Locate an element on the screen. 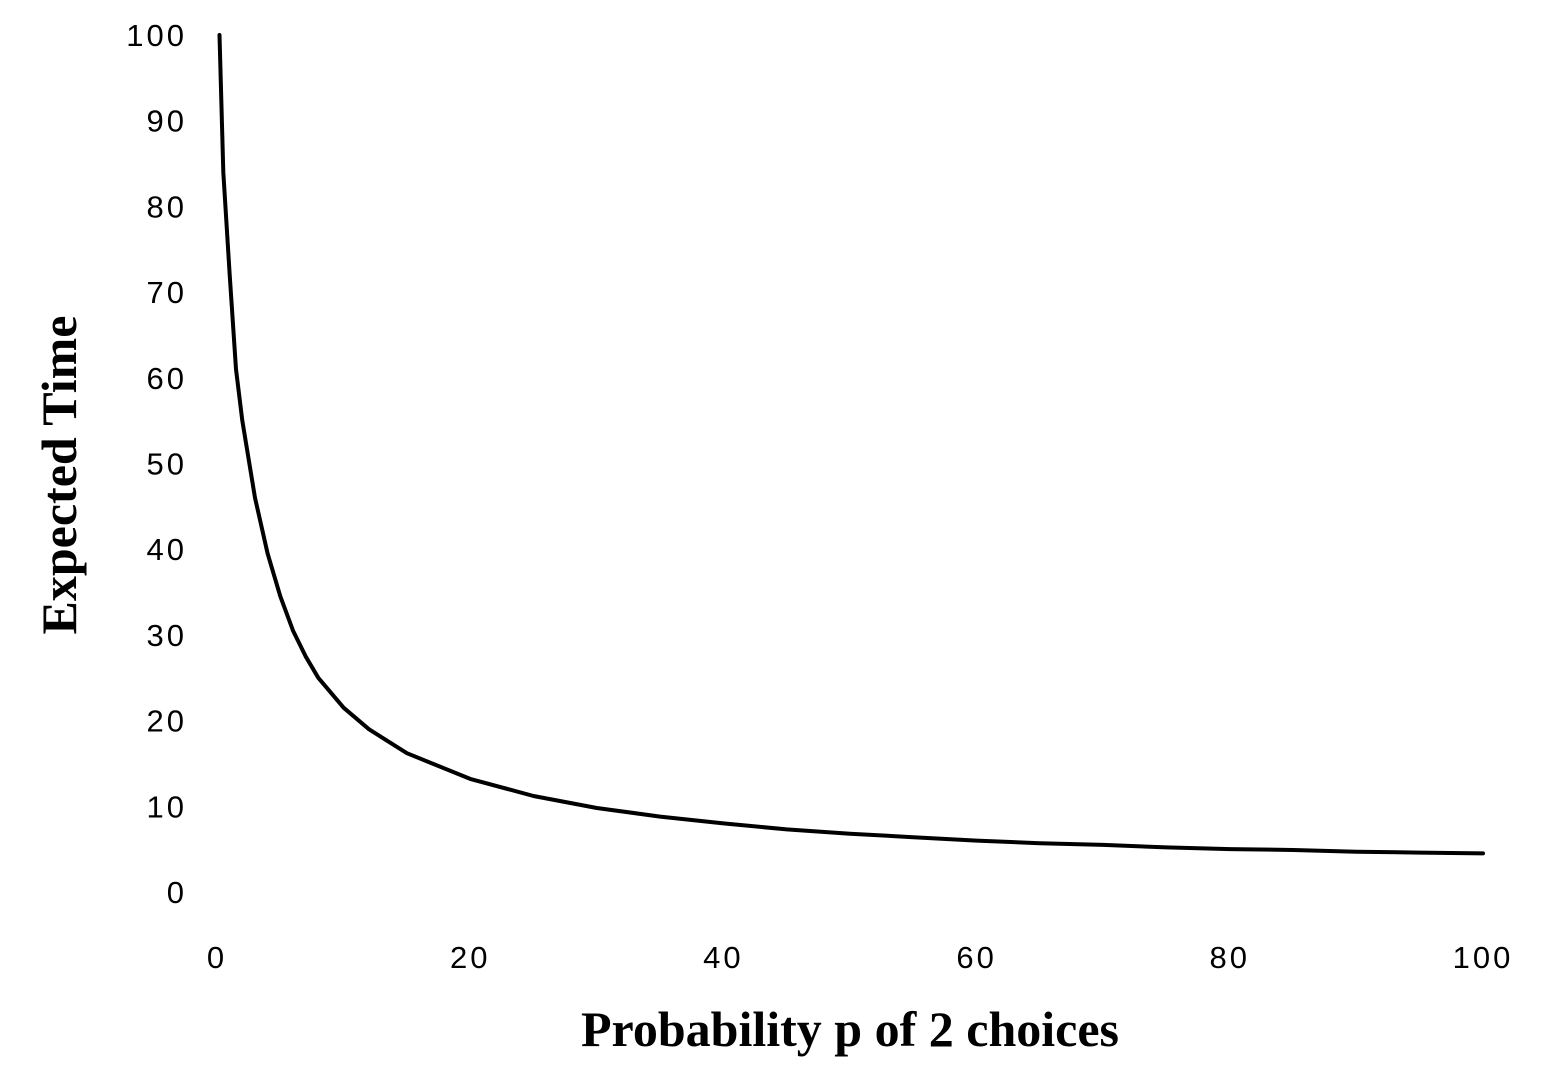 The image size is (1548, 1082). y-axis-title: Expected Time is located at coordinates (59, 475).